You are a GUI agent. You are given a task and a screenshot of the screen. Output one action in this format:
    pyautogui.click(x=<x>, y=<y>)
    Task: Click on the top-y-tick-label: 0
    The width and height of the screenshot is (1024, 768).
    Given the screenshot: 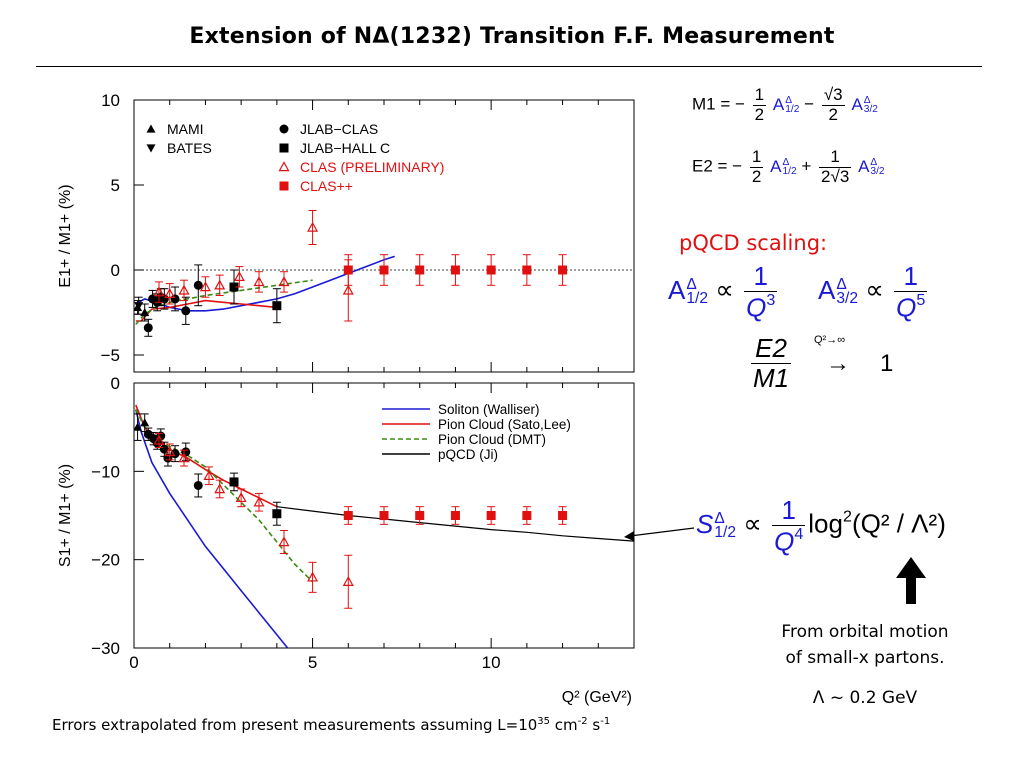 What is the action you would take?
    pyautogui.click(x=115, y=270)
    